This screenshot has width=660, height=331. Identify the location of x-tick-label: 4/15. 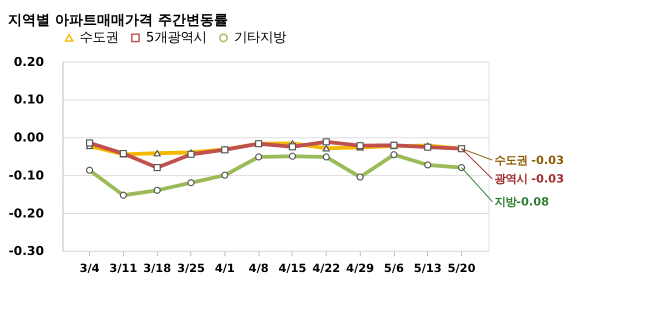
(292, 268).